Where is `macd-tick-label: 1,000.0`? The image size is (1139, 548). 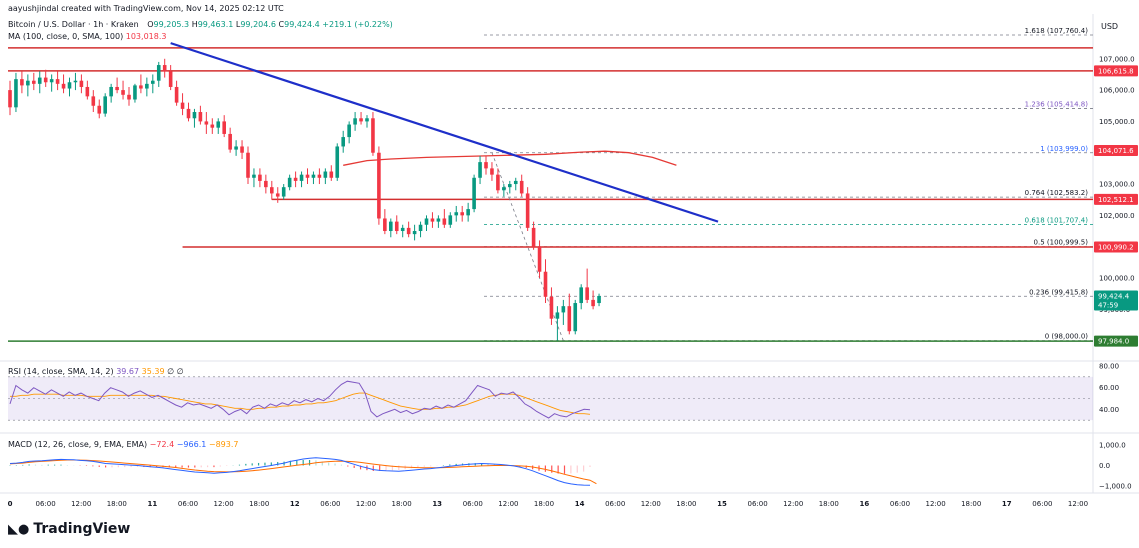 macd-tick-label: 1,000.0 is located at coordinates (1112, 446).